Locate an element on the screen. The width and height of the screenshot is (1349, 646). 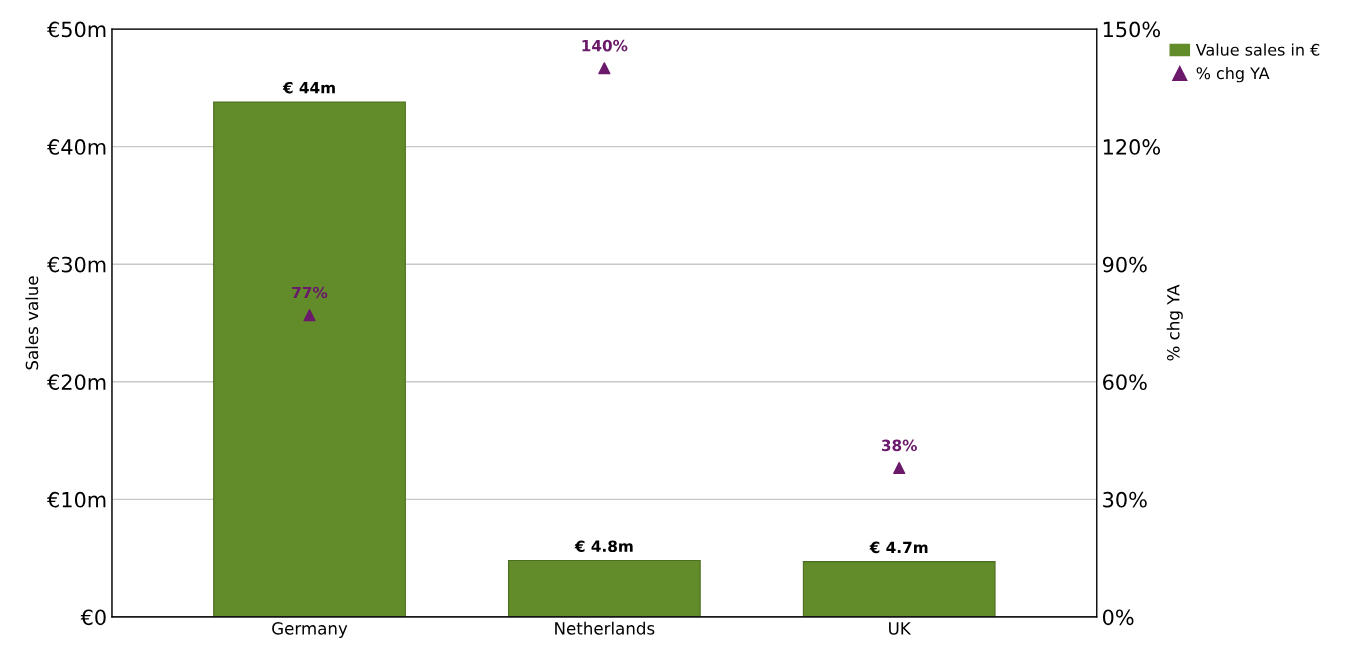
y2-axis-title: % chg YA is located at coordinates (1174, 322).